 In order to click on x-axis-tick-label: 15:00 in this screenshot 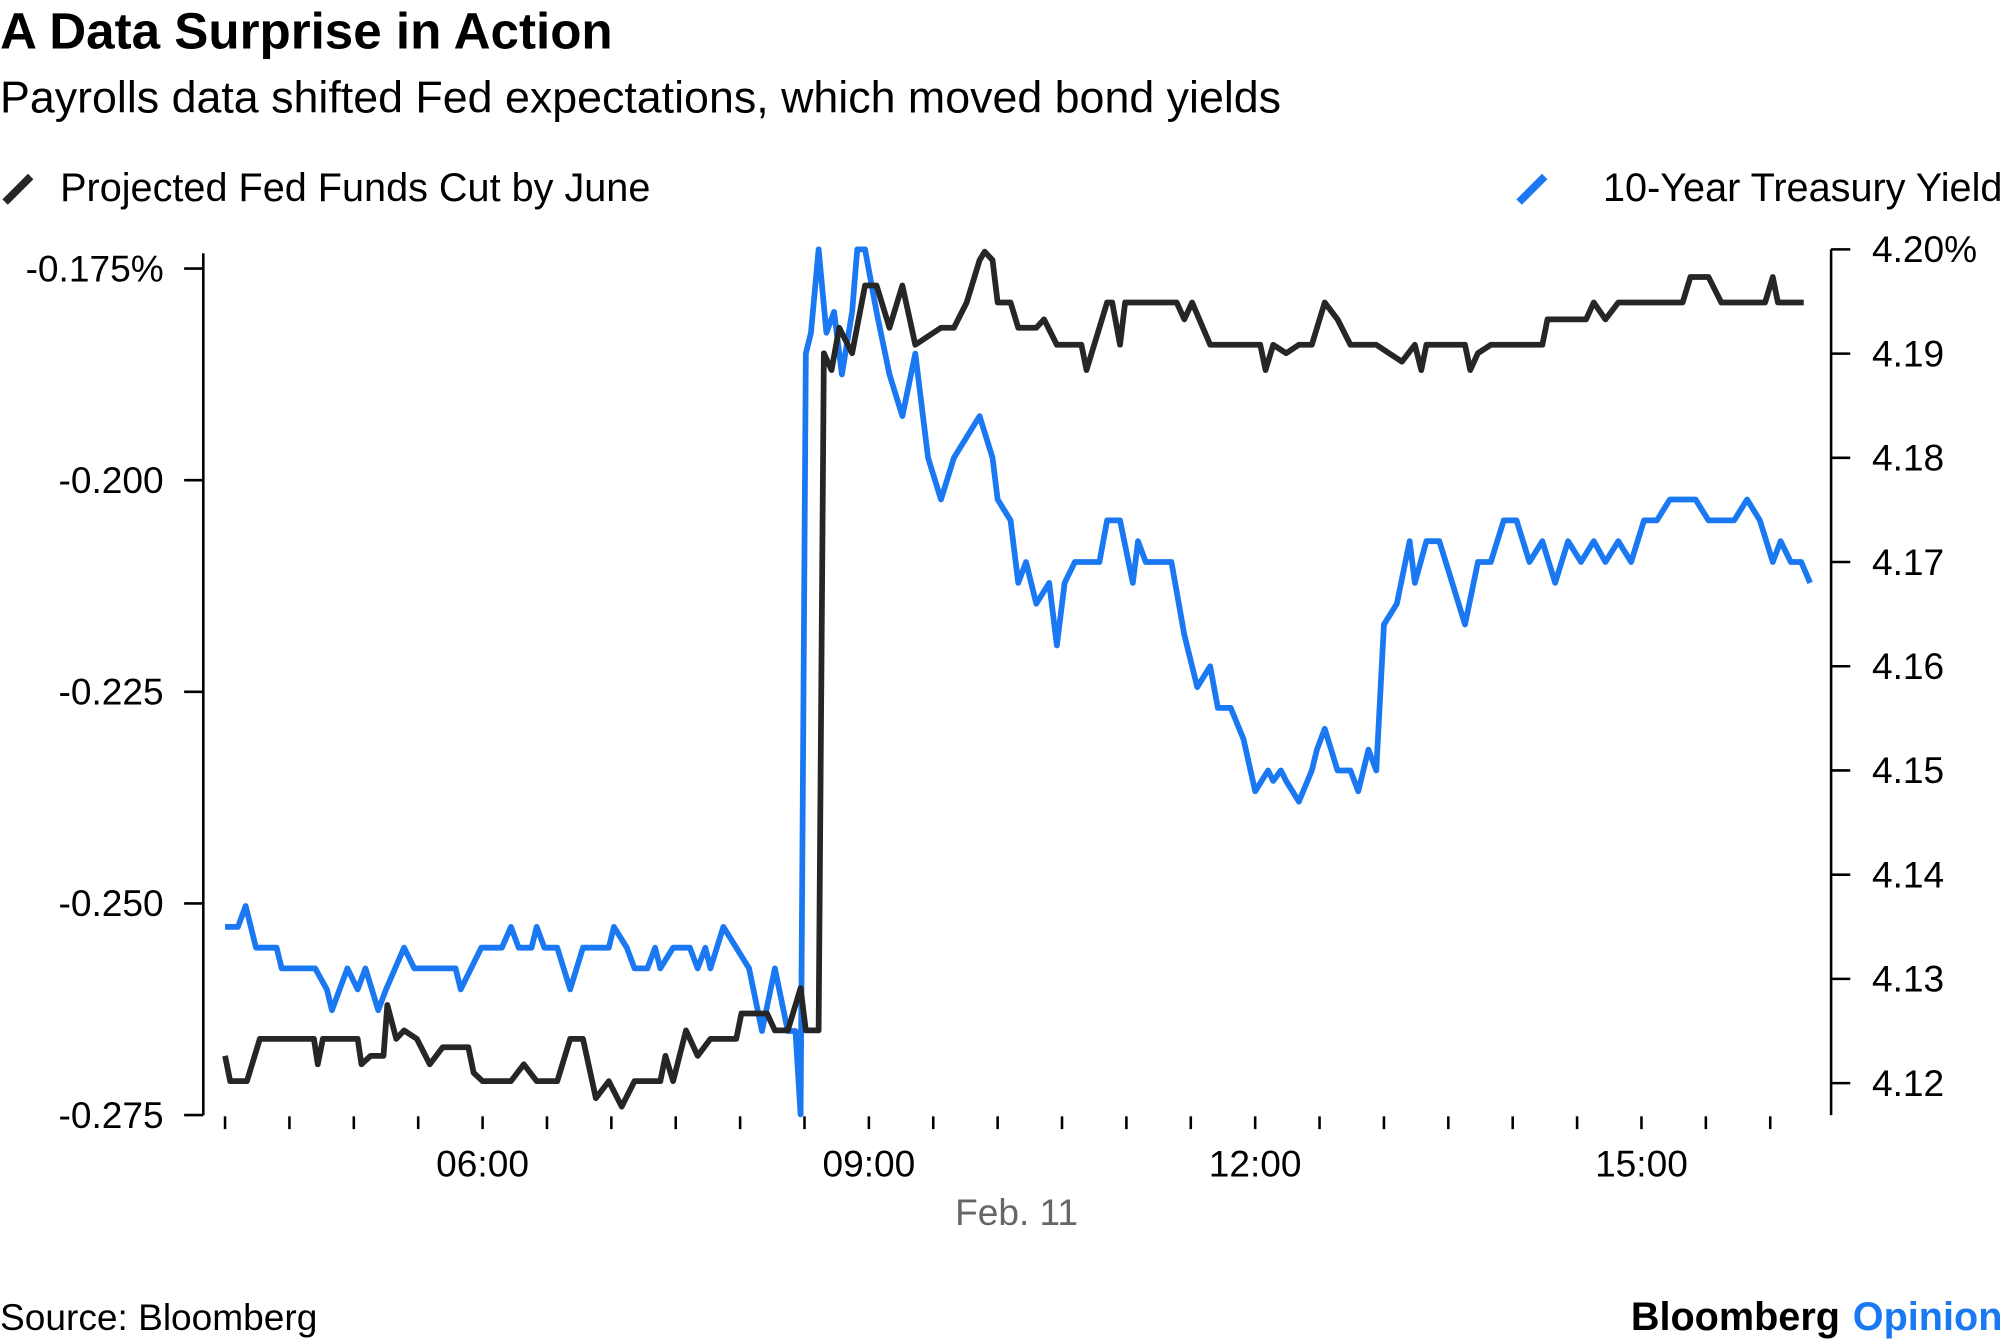, I will do `click(1641, 1163)`.